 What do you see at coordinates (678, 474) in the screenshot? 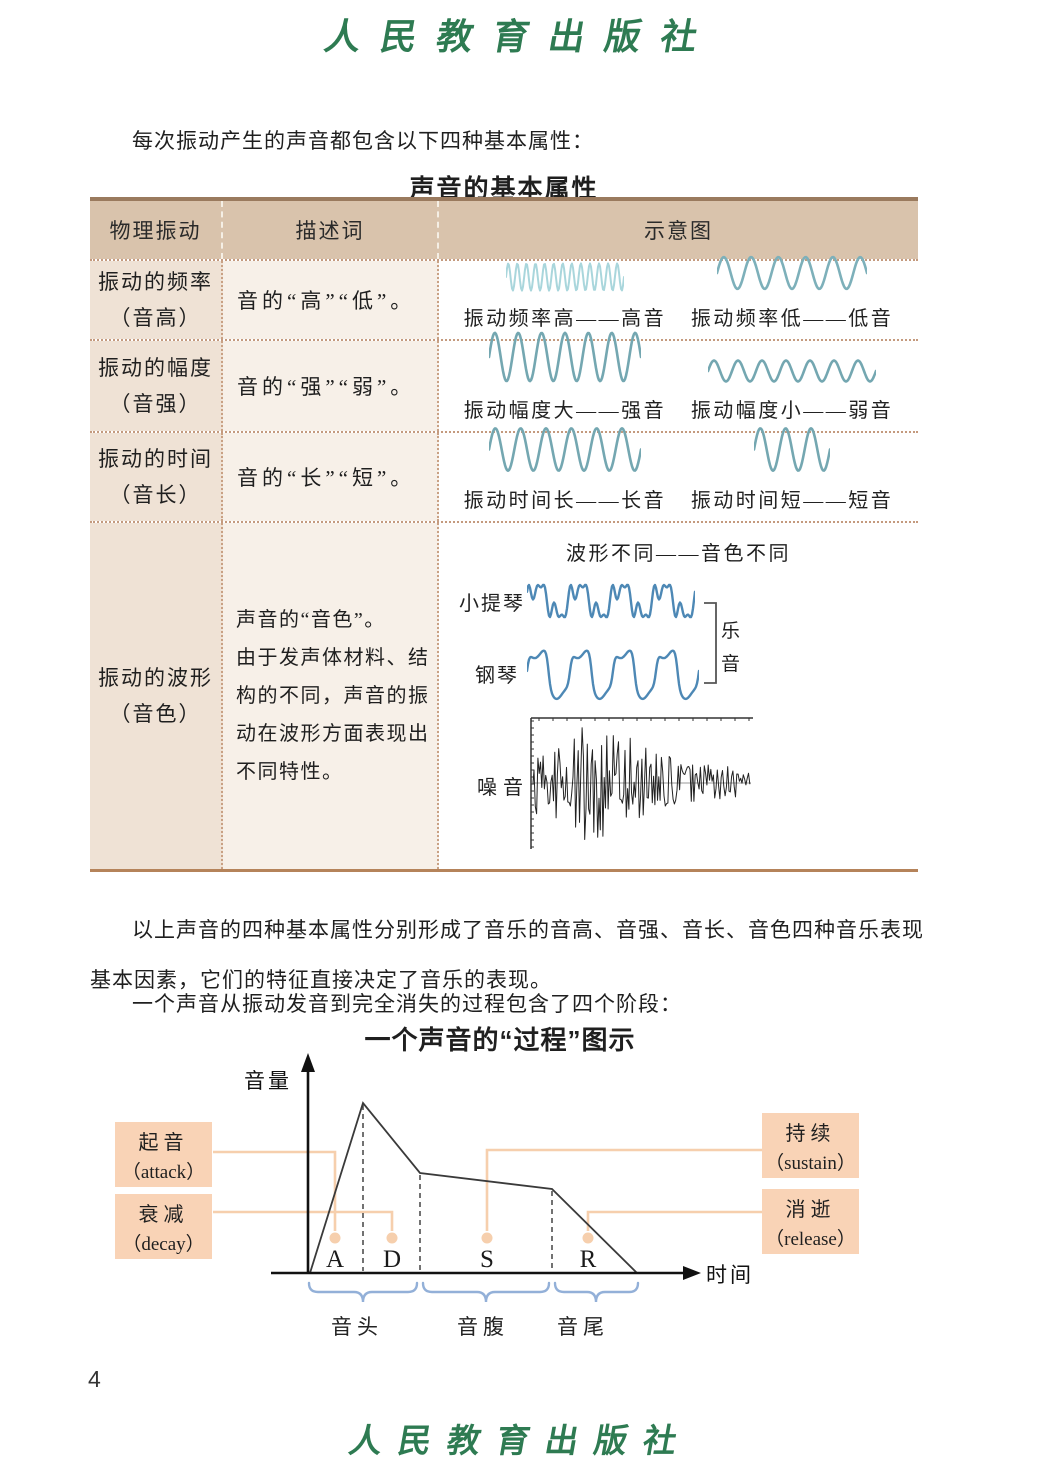
I see `schematic-cell: 振动时间长——长音 振动时间短——短音` at bounding box center [678, 474].